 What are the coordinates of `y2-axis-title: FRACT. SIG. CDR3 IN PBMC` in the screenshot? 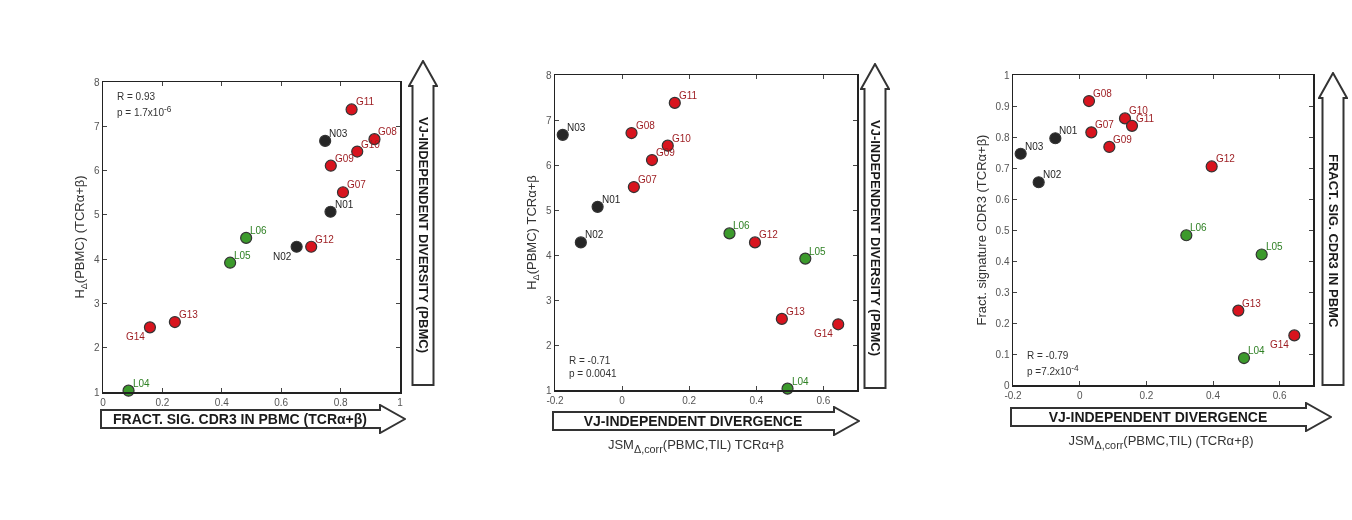 It's located at (1333, 241).